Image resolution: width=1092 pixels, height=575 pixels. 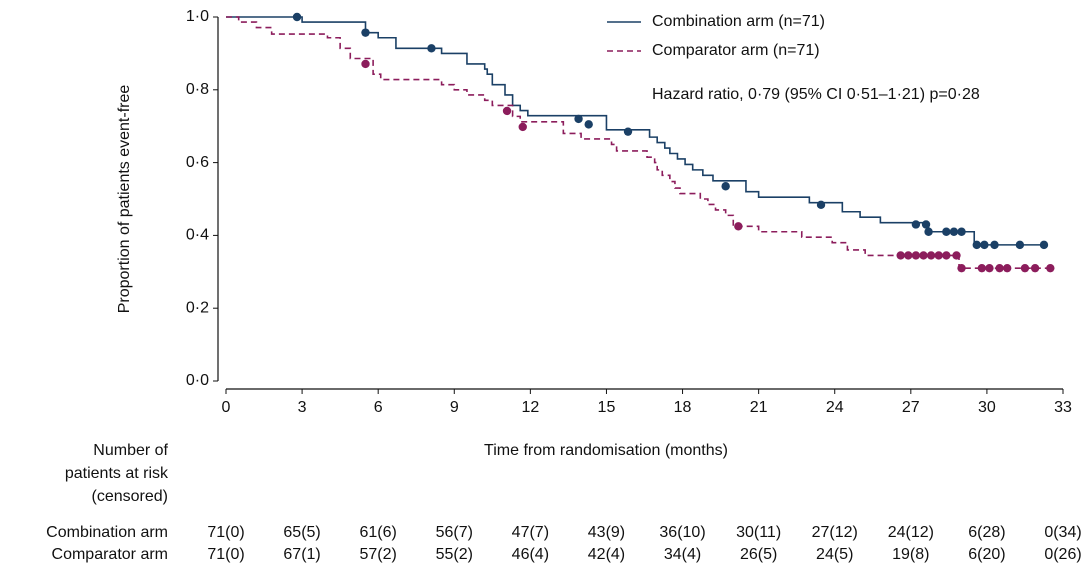 I want to click on risk-value: 30(11), so click(x=758, y=532).